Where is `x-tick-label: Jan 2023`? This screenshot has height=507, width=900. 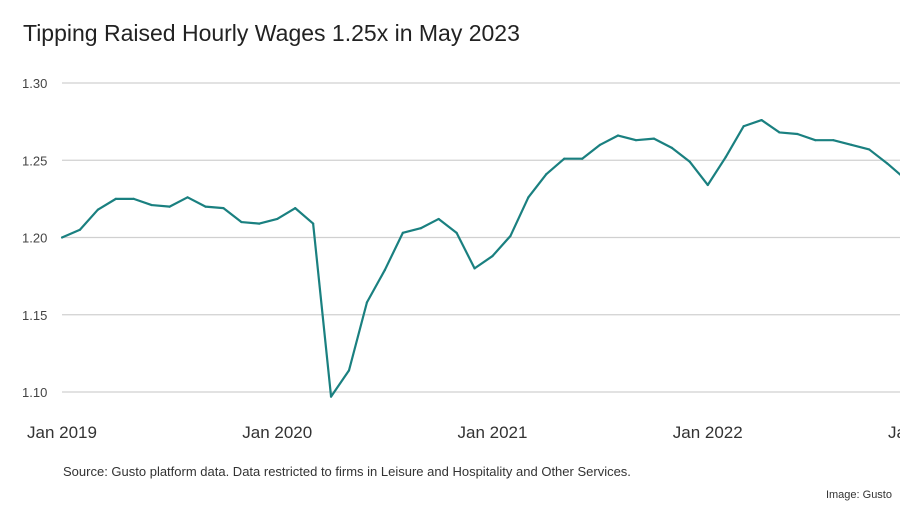 x-tick-label: Jan 2023 is located at coordinates (894, 432).